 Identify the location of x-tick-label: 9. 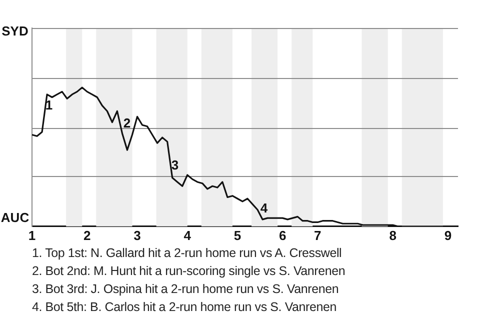
(448, 235).